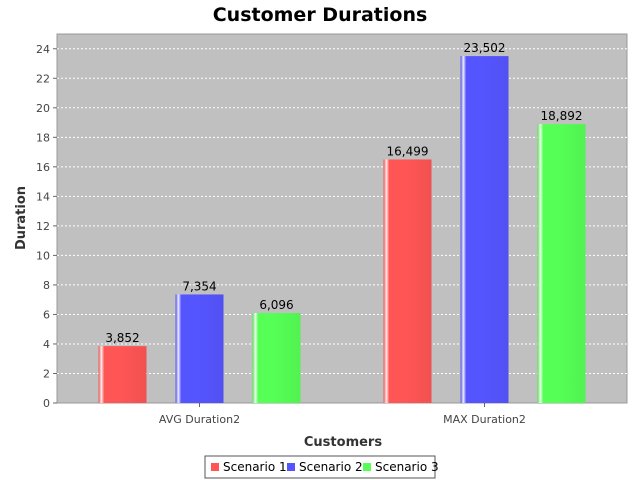 The width and height of the screenshot is (640, 480). I want to click on legend-box, so click(320, 467).